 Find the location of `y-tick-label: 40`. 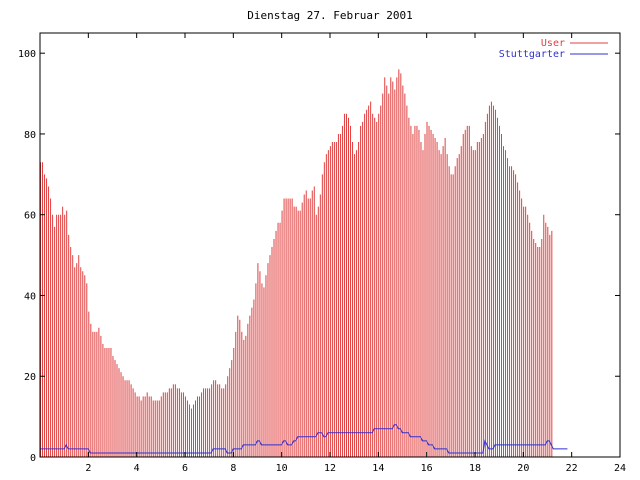

y-tick-label: 40 is located at coordinates (30, 296).